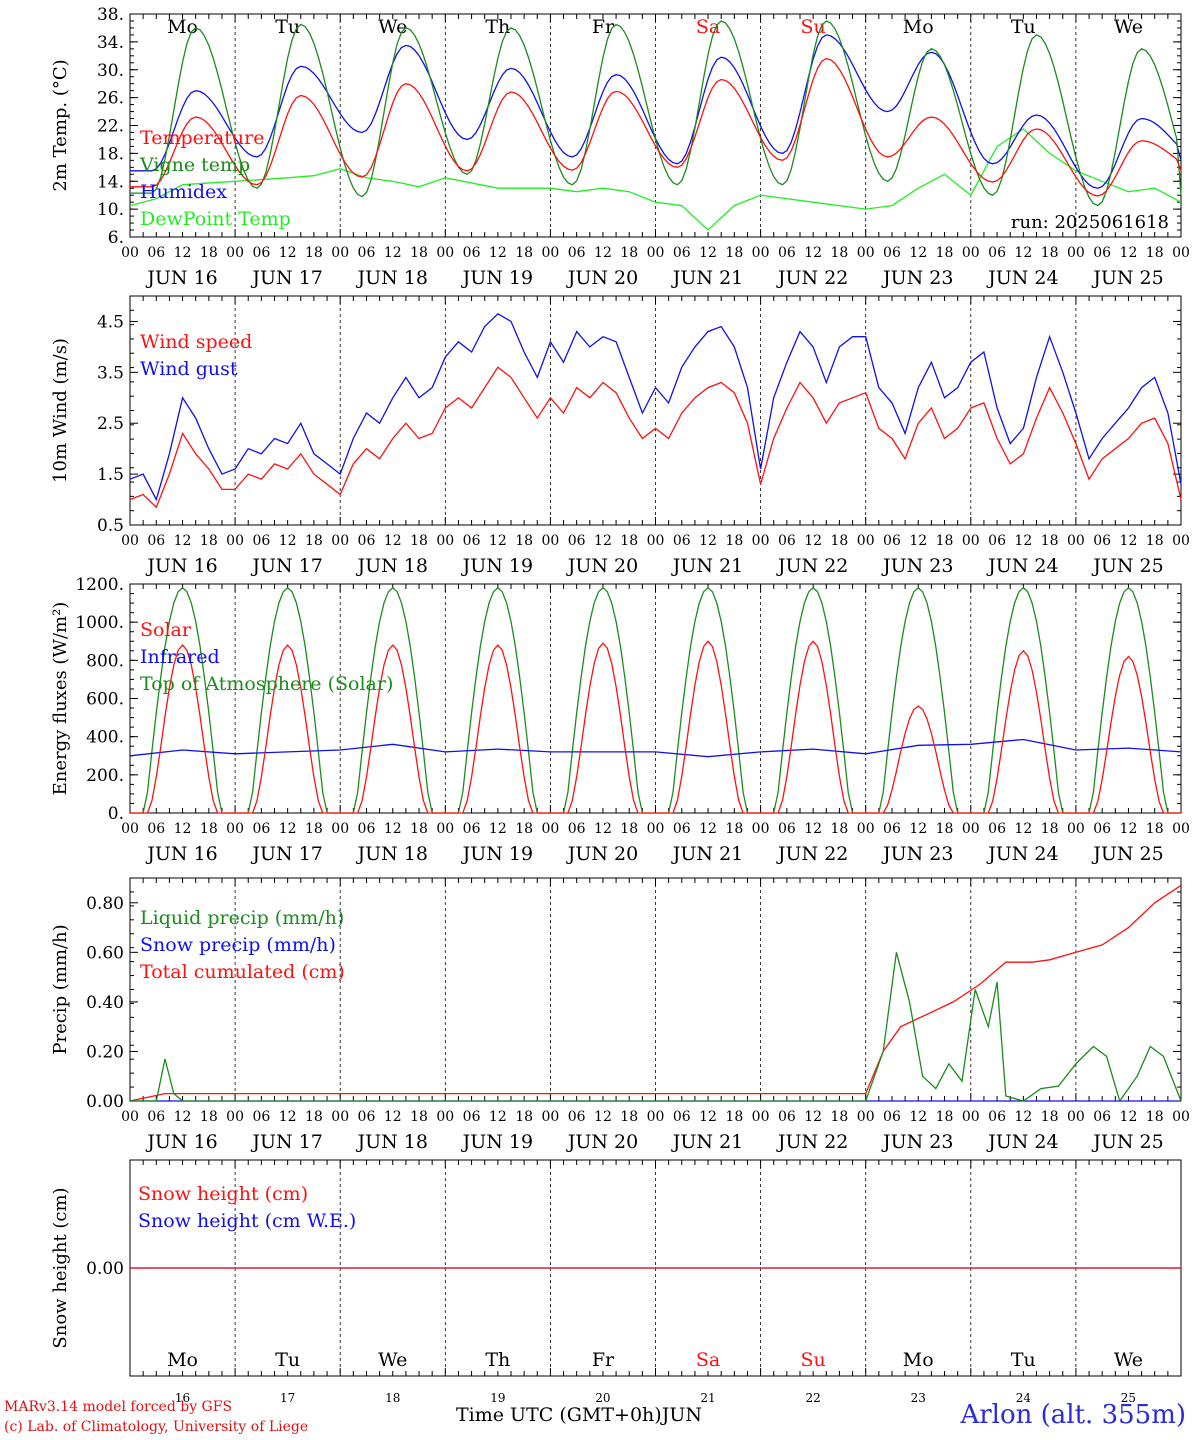 The width and height of the screenshot is (1194, 1440). I want to click on day-label: JUN 19, so click(497, 1142).